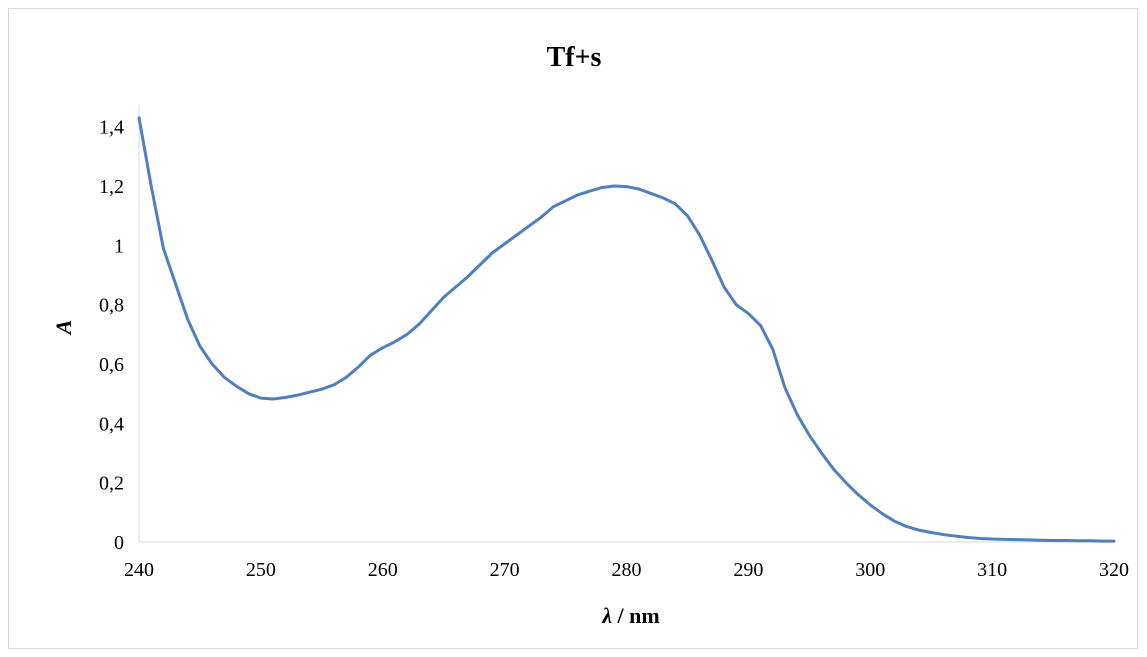 The image size is (1147, 657). I want to click on y-tick-label: 0,6, so click(111, 365).